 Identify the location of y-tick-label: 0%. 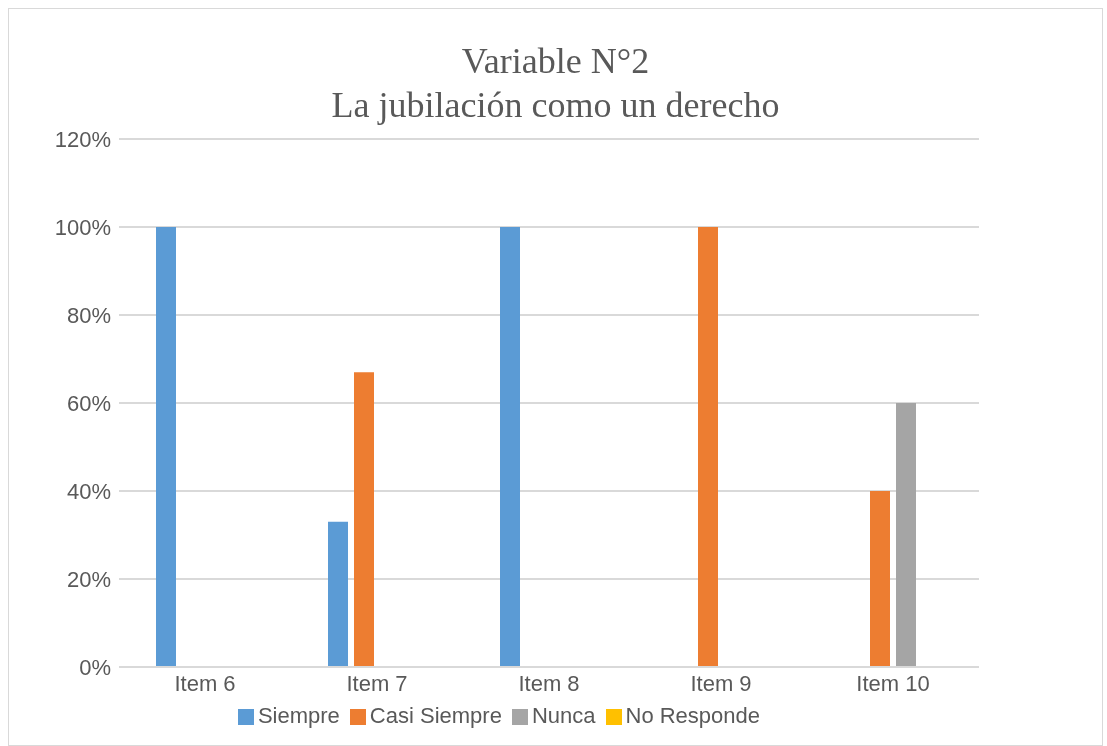
(95, 667).